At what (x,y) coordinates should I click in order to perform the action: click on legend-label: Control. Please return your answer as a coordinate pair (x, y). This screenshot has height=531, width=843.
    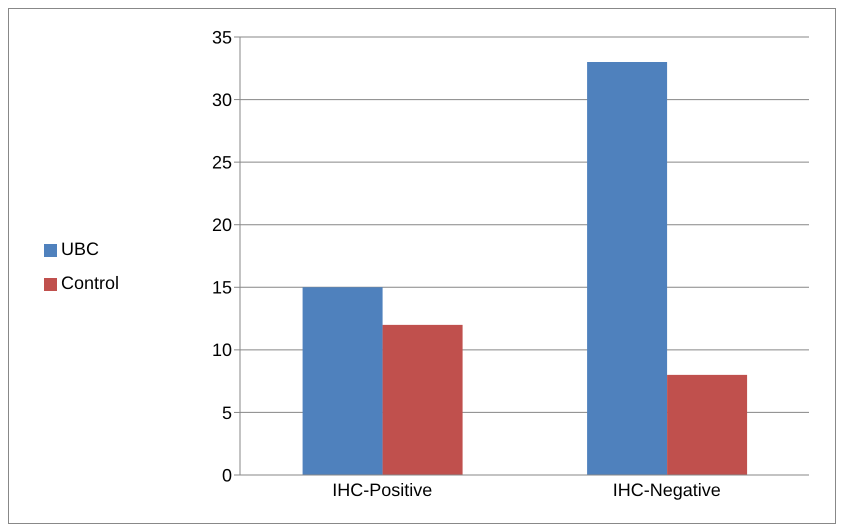
    Looking at the image, I should click on (90, 283).